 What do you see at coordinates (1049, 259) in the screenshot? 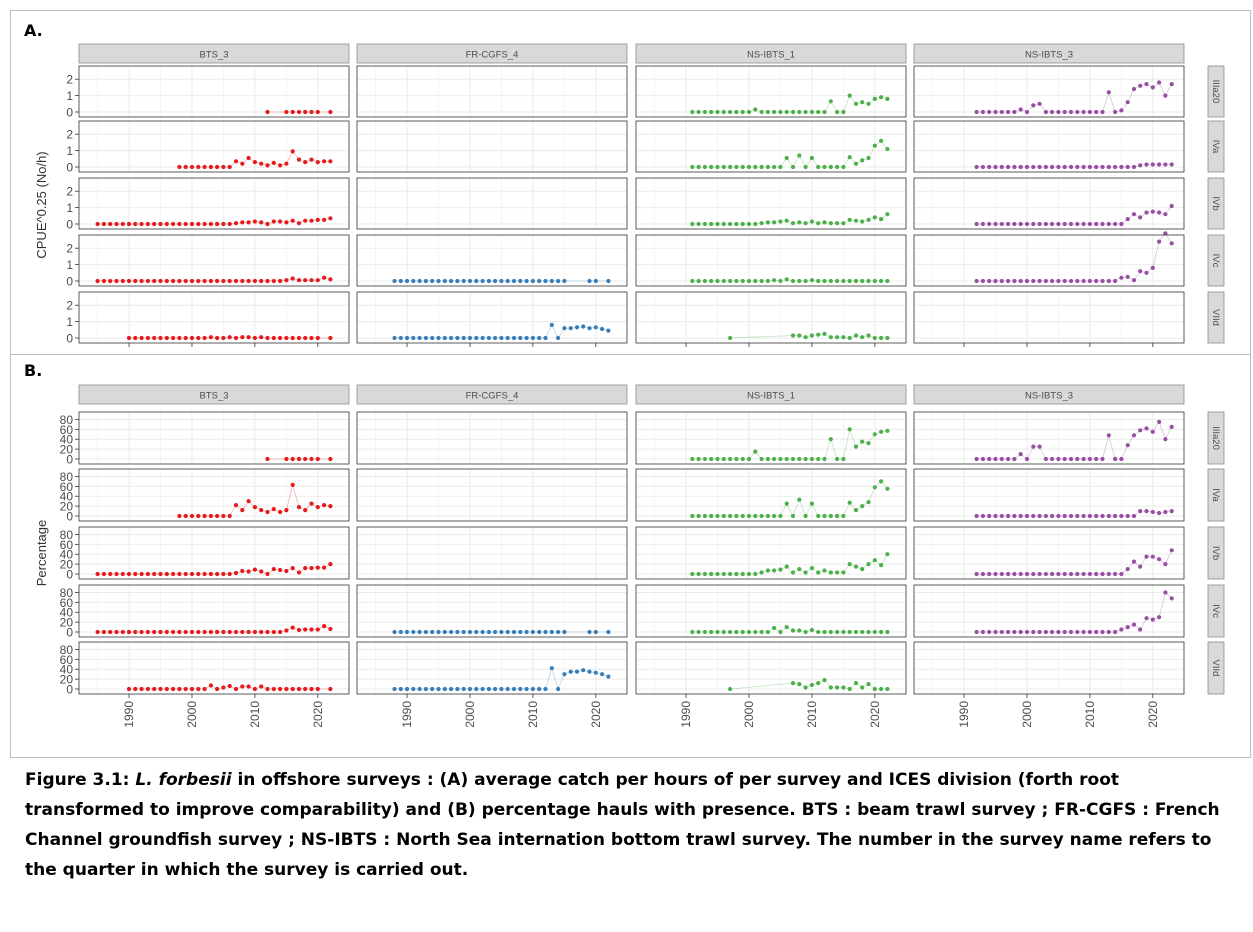
I see `facet-panel-NS-IBTS_3-IVc` at bounding box center [1049, 259].